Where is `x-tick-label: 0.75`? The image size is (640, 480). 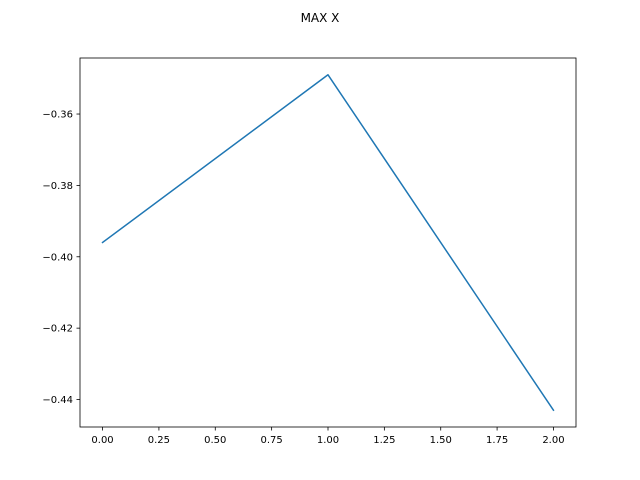 x-tick-label: 0.75 is located at coordinates (272, 440).